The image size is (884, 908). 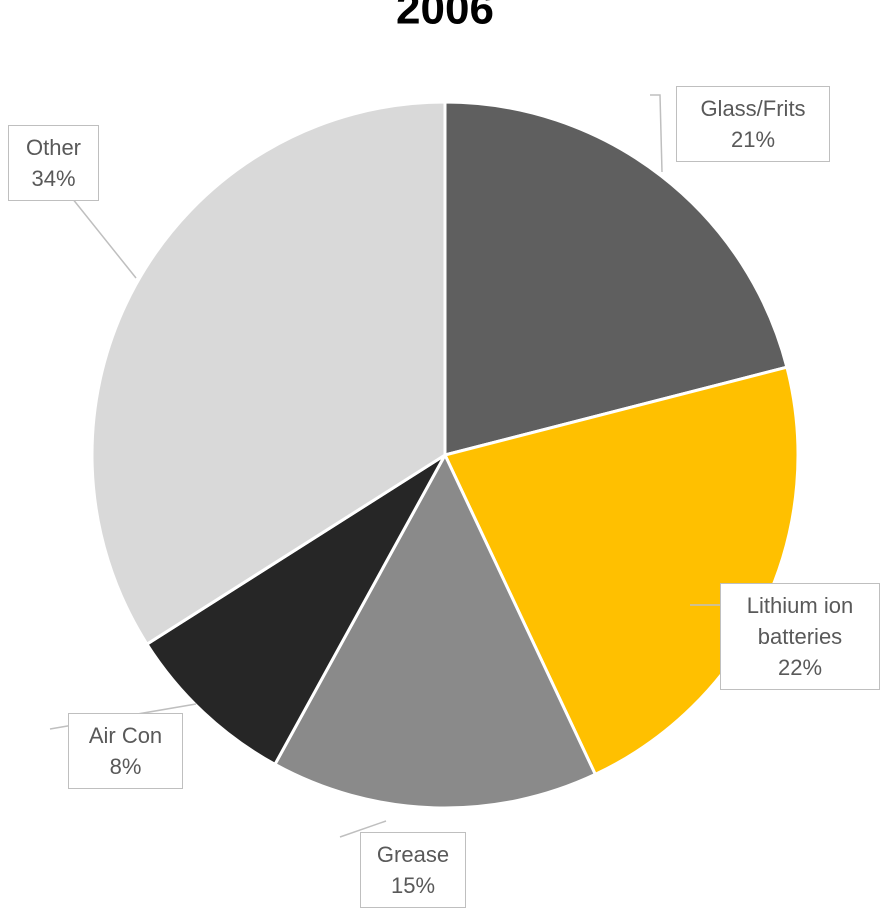 I want to click on label-value: 15%, so click(x=413, y=885).